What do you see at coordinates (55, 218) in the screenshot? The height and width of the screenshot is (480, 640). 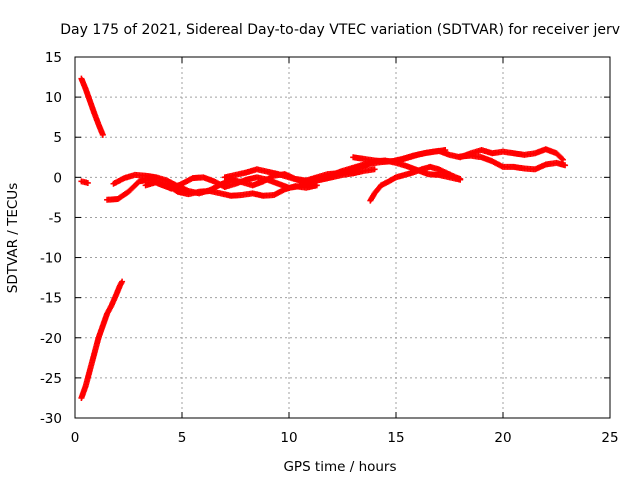 I see `y-tick-label: -5` at bounding box center [55, 218].